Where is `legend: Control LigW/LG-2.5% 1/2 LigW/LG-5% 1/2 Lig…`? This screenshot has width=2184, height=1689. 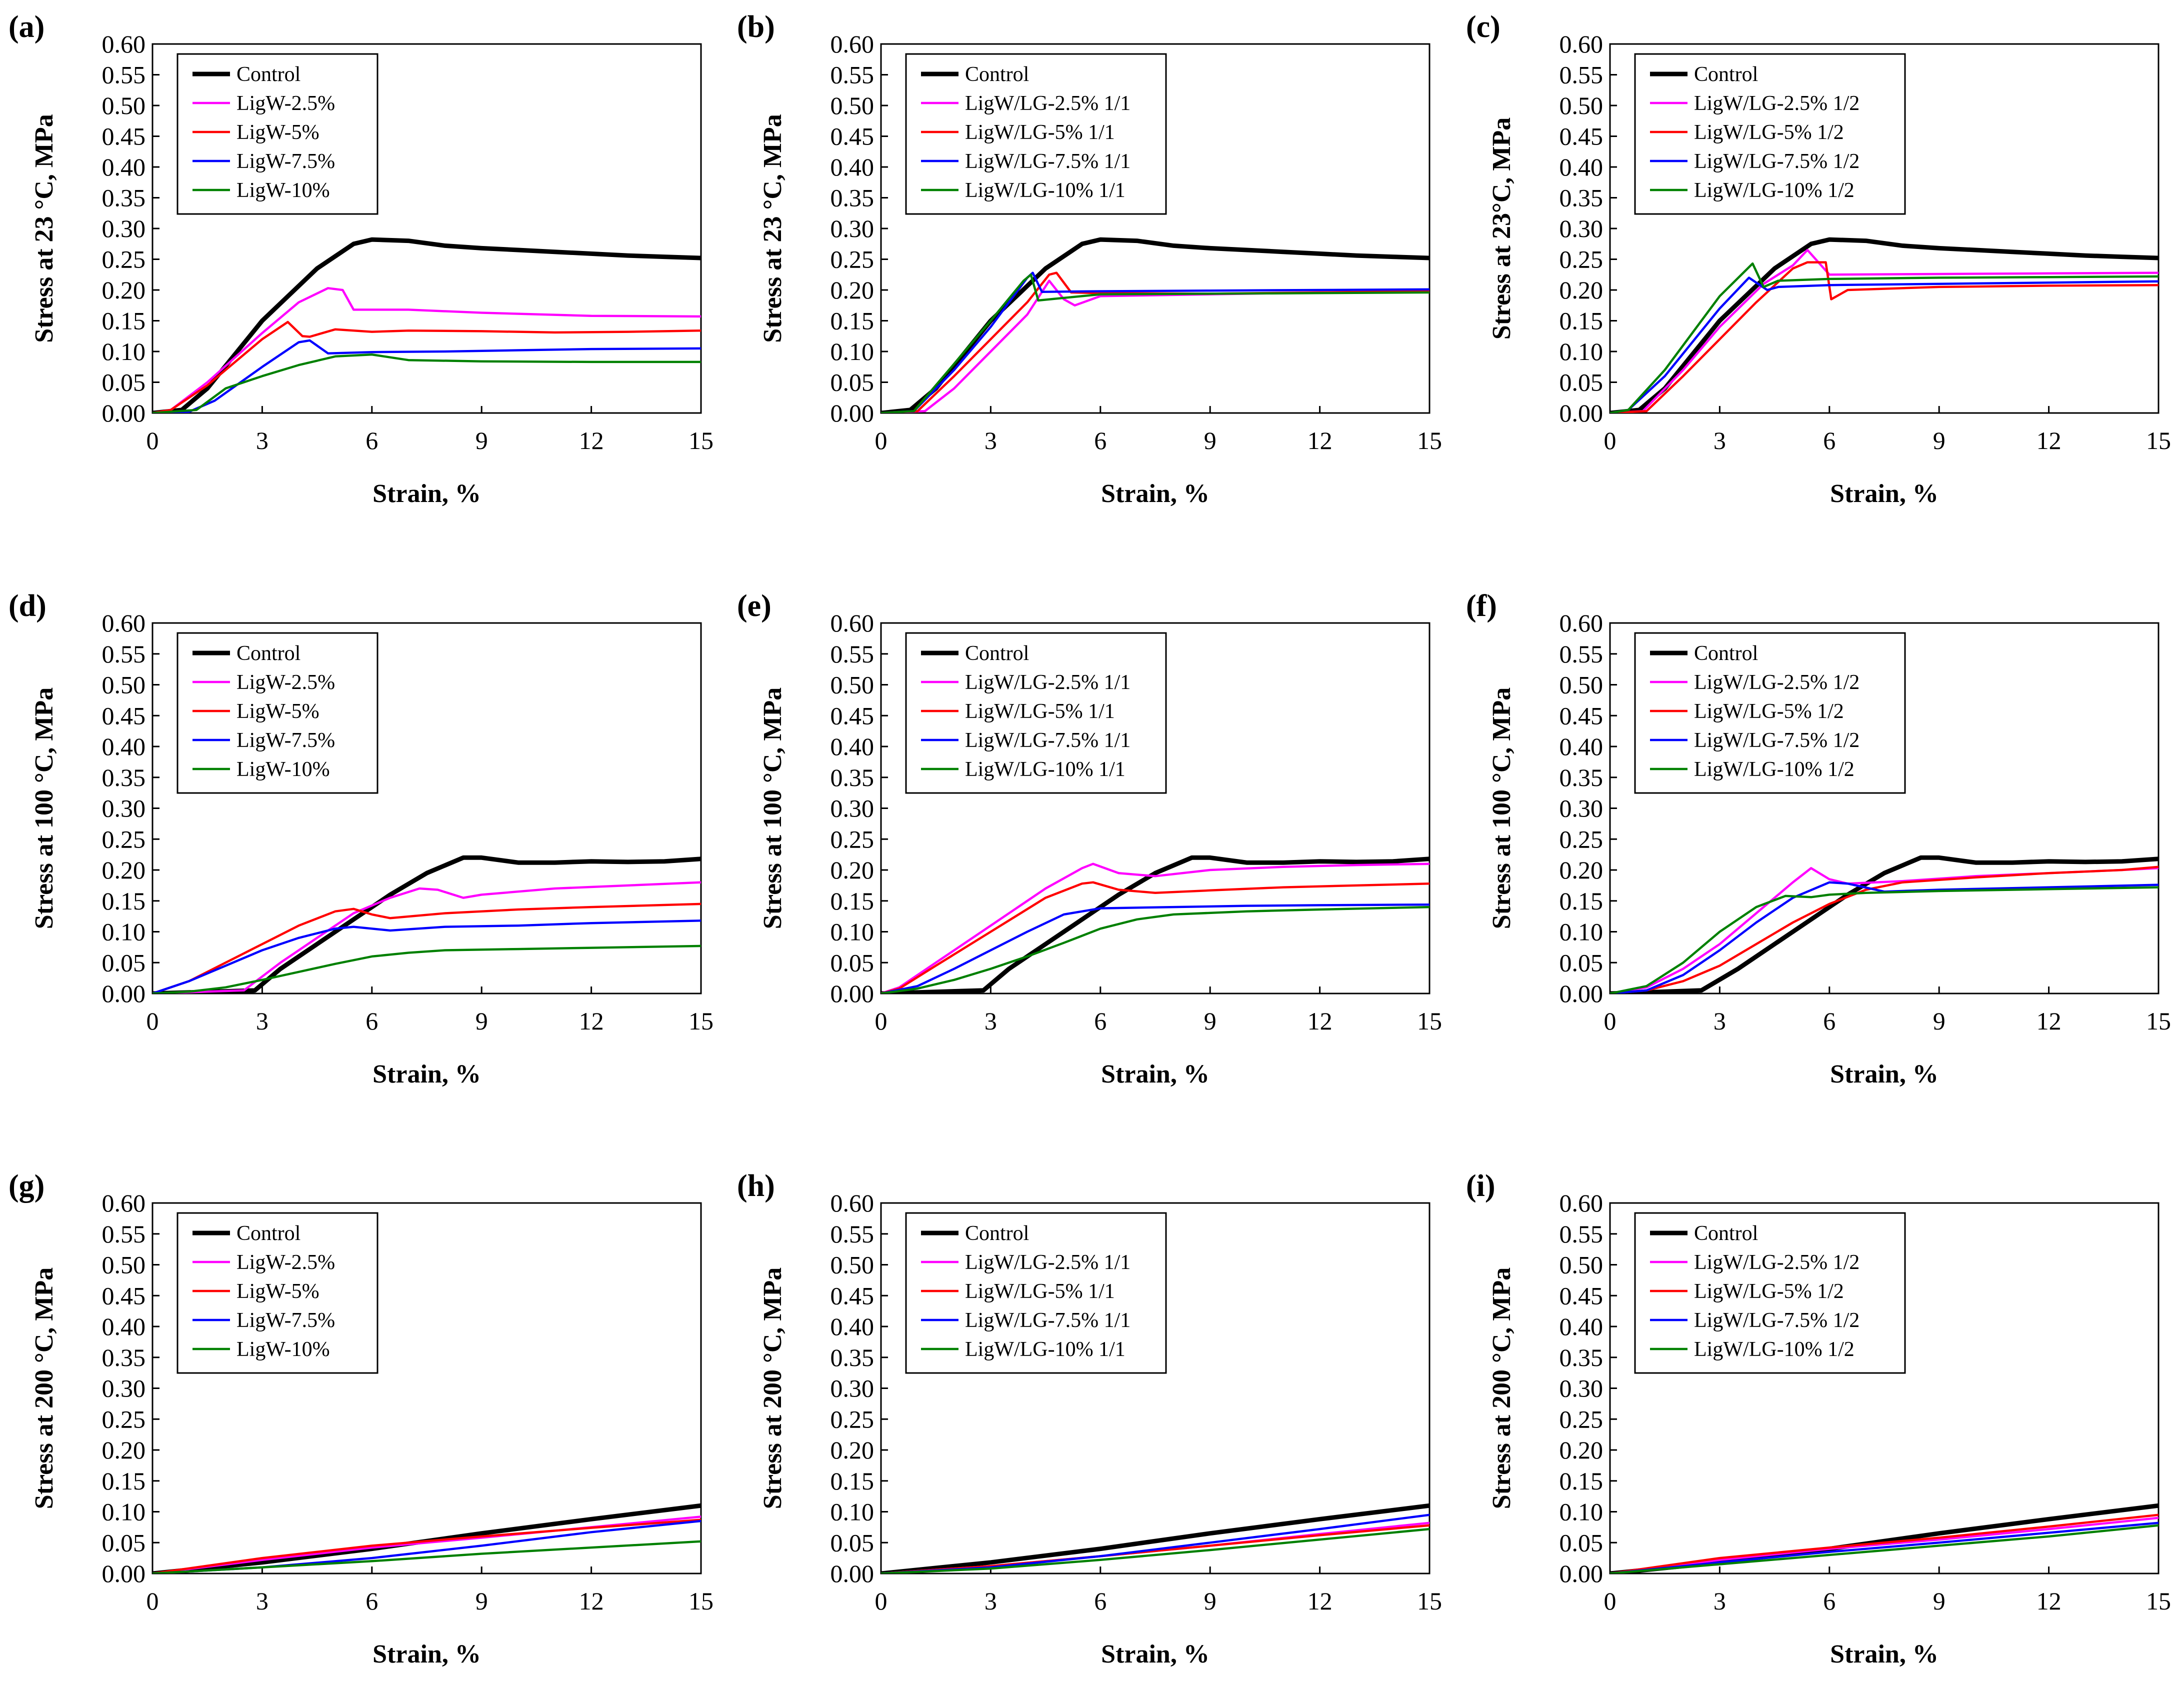 legend: Control LigW/LG-2.5% 1/2 LigW/LG-5% 1/2 Lig… is located at coordinates (1770, 1293).